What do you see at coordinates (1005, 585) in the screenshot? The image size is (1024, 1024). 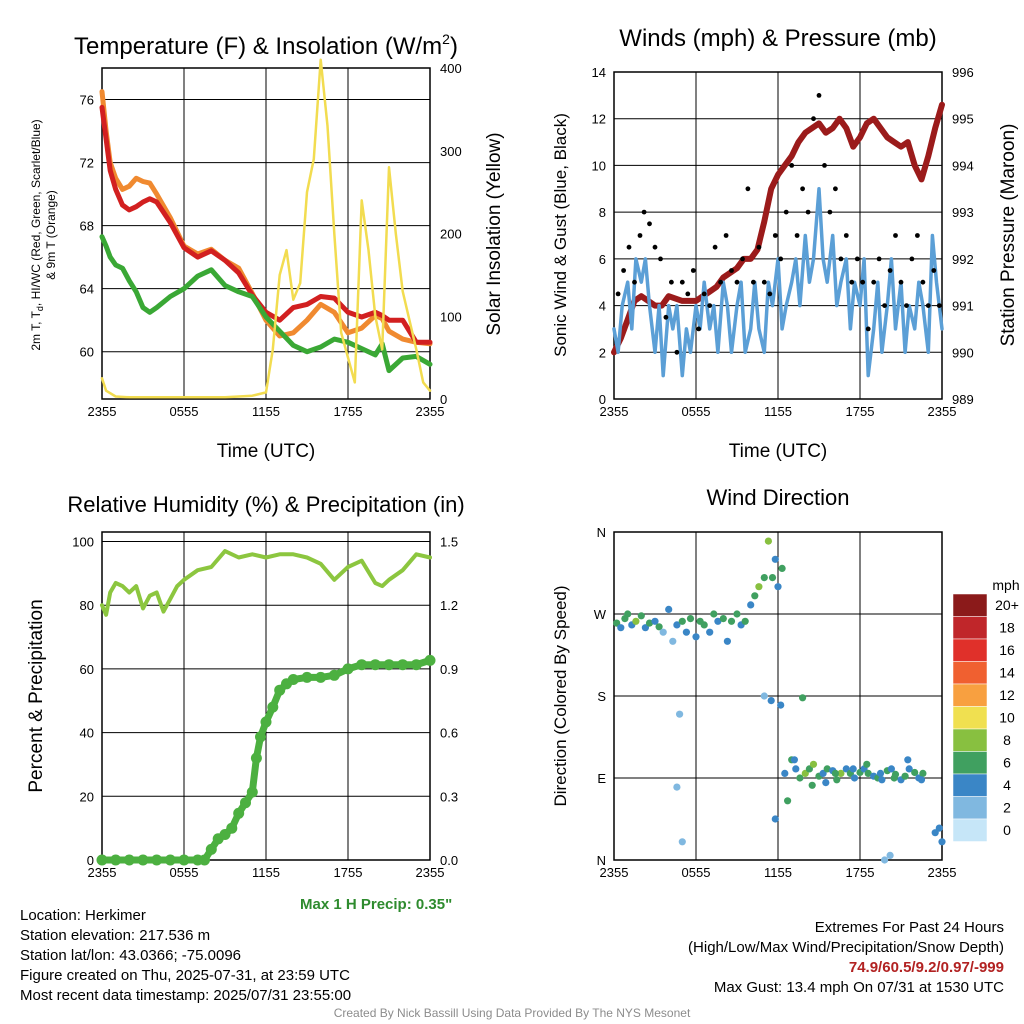 I see `legend-title: mph` at bounding box center [1005, 585].